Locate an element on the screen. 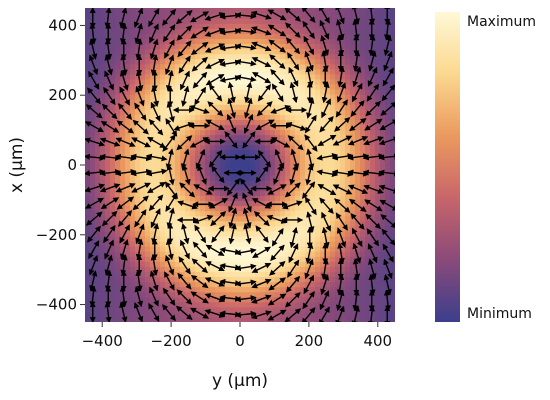 Image resolution: width=550 pixels, height=400 pixels. colorbar-max-label: Maximum is located at coordinates (501, 22).